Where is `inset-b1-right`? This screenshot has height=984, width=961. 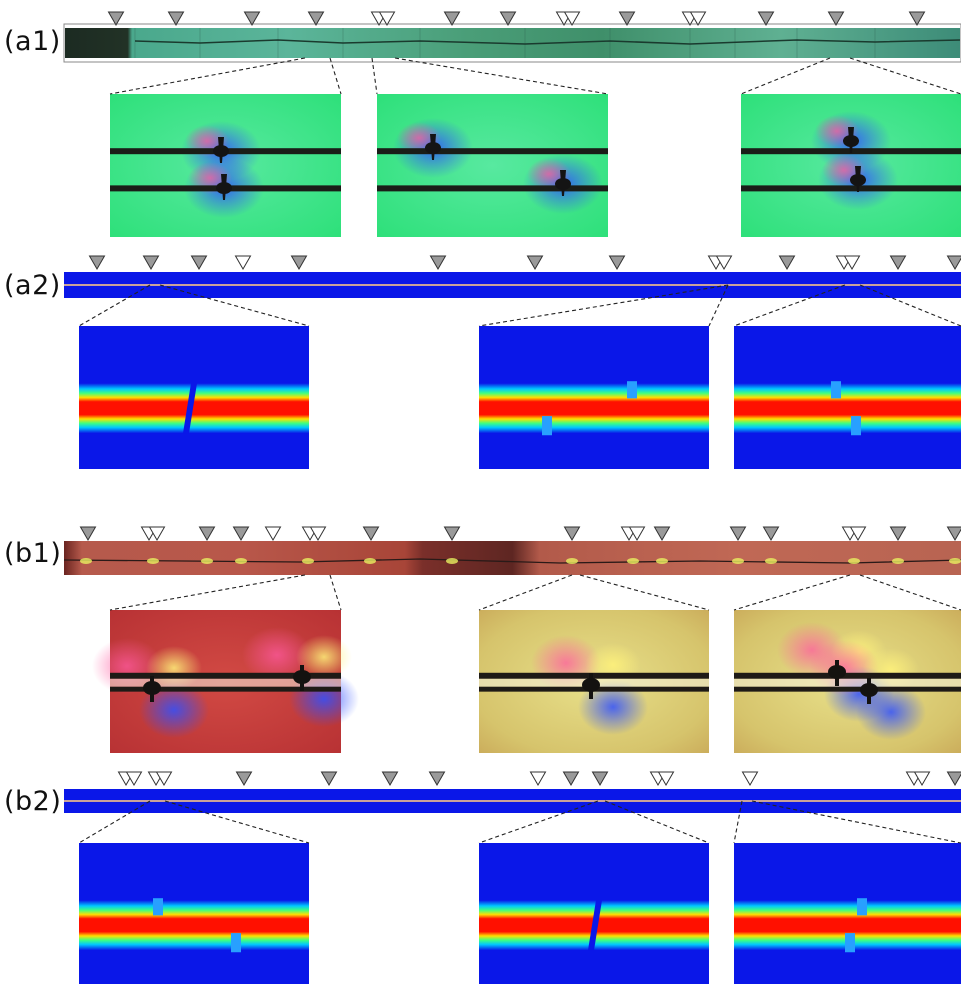
inset-b1-right is located at coordinates (847, 681).